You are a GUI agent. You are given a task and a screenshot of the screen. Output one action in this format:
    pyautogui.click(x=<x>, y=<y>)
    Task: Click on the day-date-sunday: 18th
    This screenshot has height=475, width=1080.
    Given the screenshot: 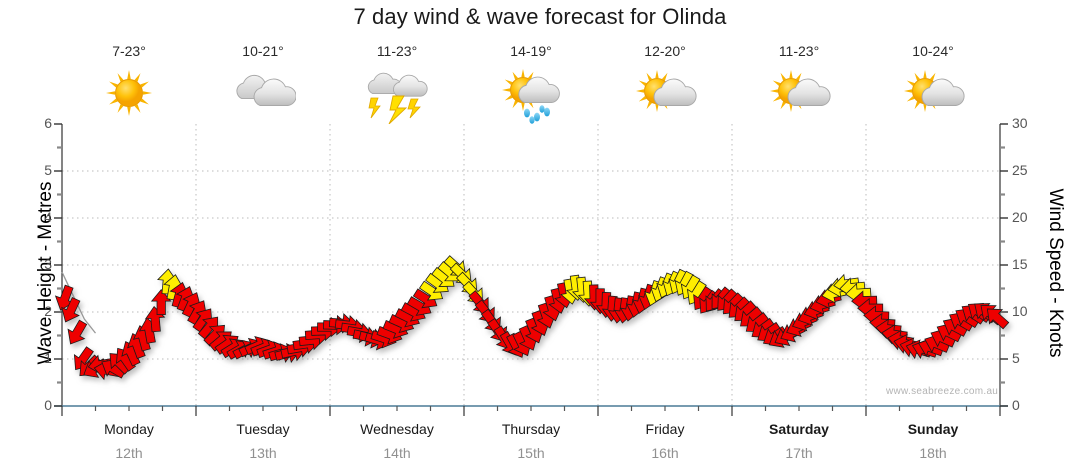 What is the action you would take?
    pyautogui.click(x=933, y=453)
    